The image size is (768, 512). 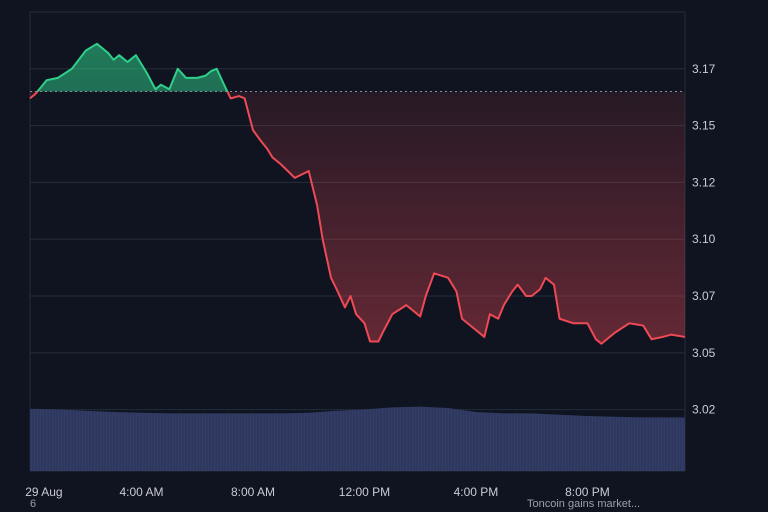 I want to click on x-tick-label: 12:00 PM, so click(x=364, y=492).